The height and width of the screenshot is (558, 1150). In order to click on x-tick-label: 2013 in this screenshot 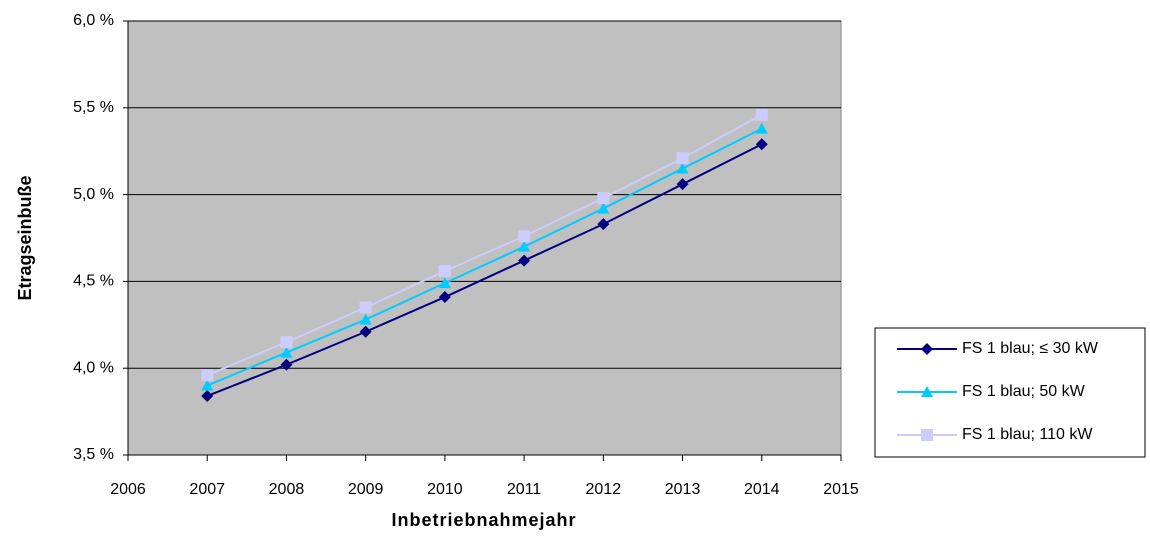, I will do `click(683, 489)`.